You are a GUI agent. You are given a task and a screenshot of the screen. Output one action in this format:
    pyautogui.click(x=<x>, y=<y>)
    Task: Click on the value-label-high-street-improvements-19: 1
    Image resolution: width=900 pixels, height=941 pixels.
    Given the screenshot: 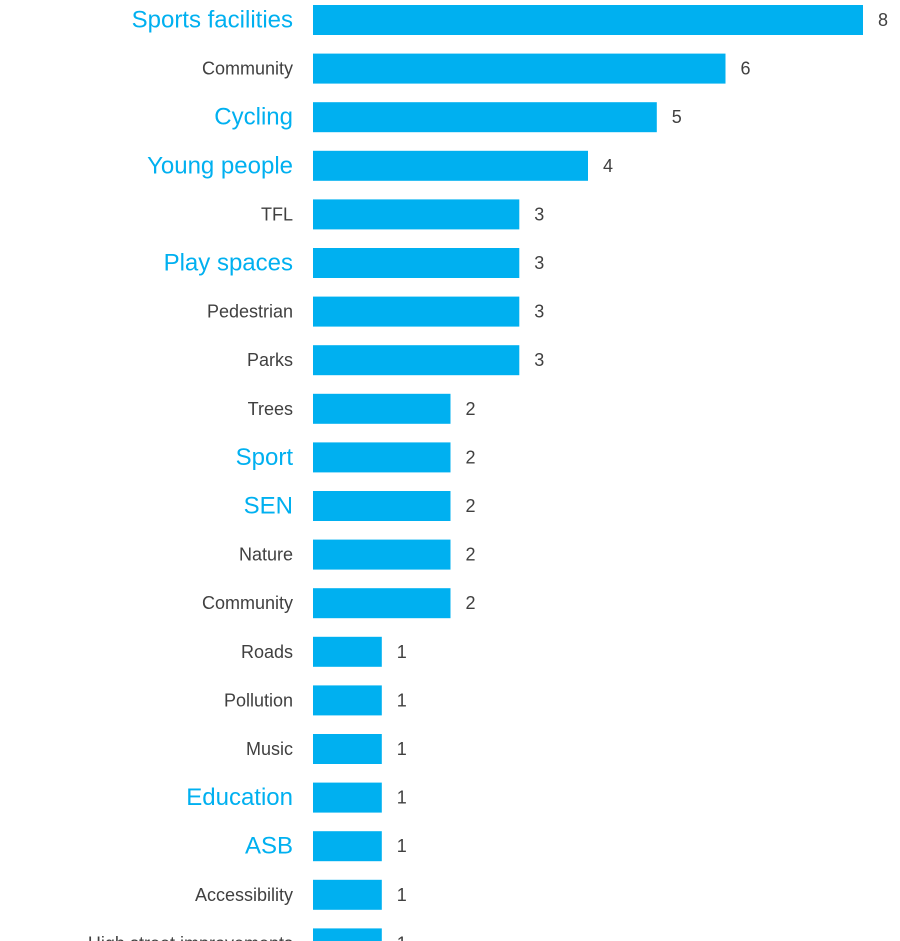 What is the action you would take?
    pyautogui.click(x=402, y=937)
    